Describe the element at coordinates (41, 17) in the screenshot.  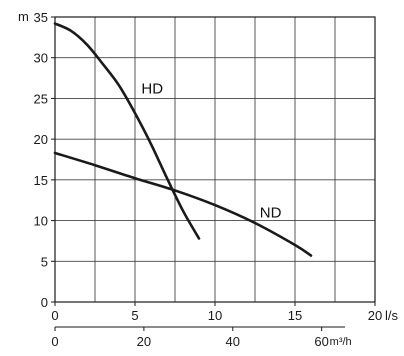
I see `y-tick-label: 35` at that location.